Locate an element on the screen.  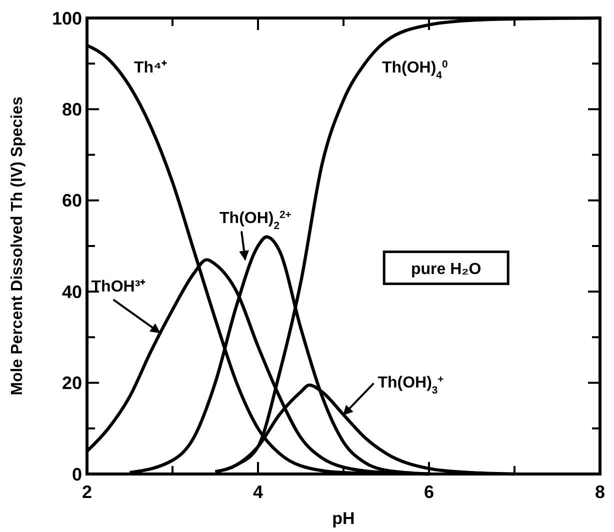
y-tick-label: 40 is located at coordinates (72, 292).